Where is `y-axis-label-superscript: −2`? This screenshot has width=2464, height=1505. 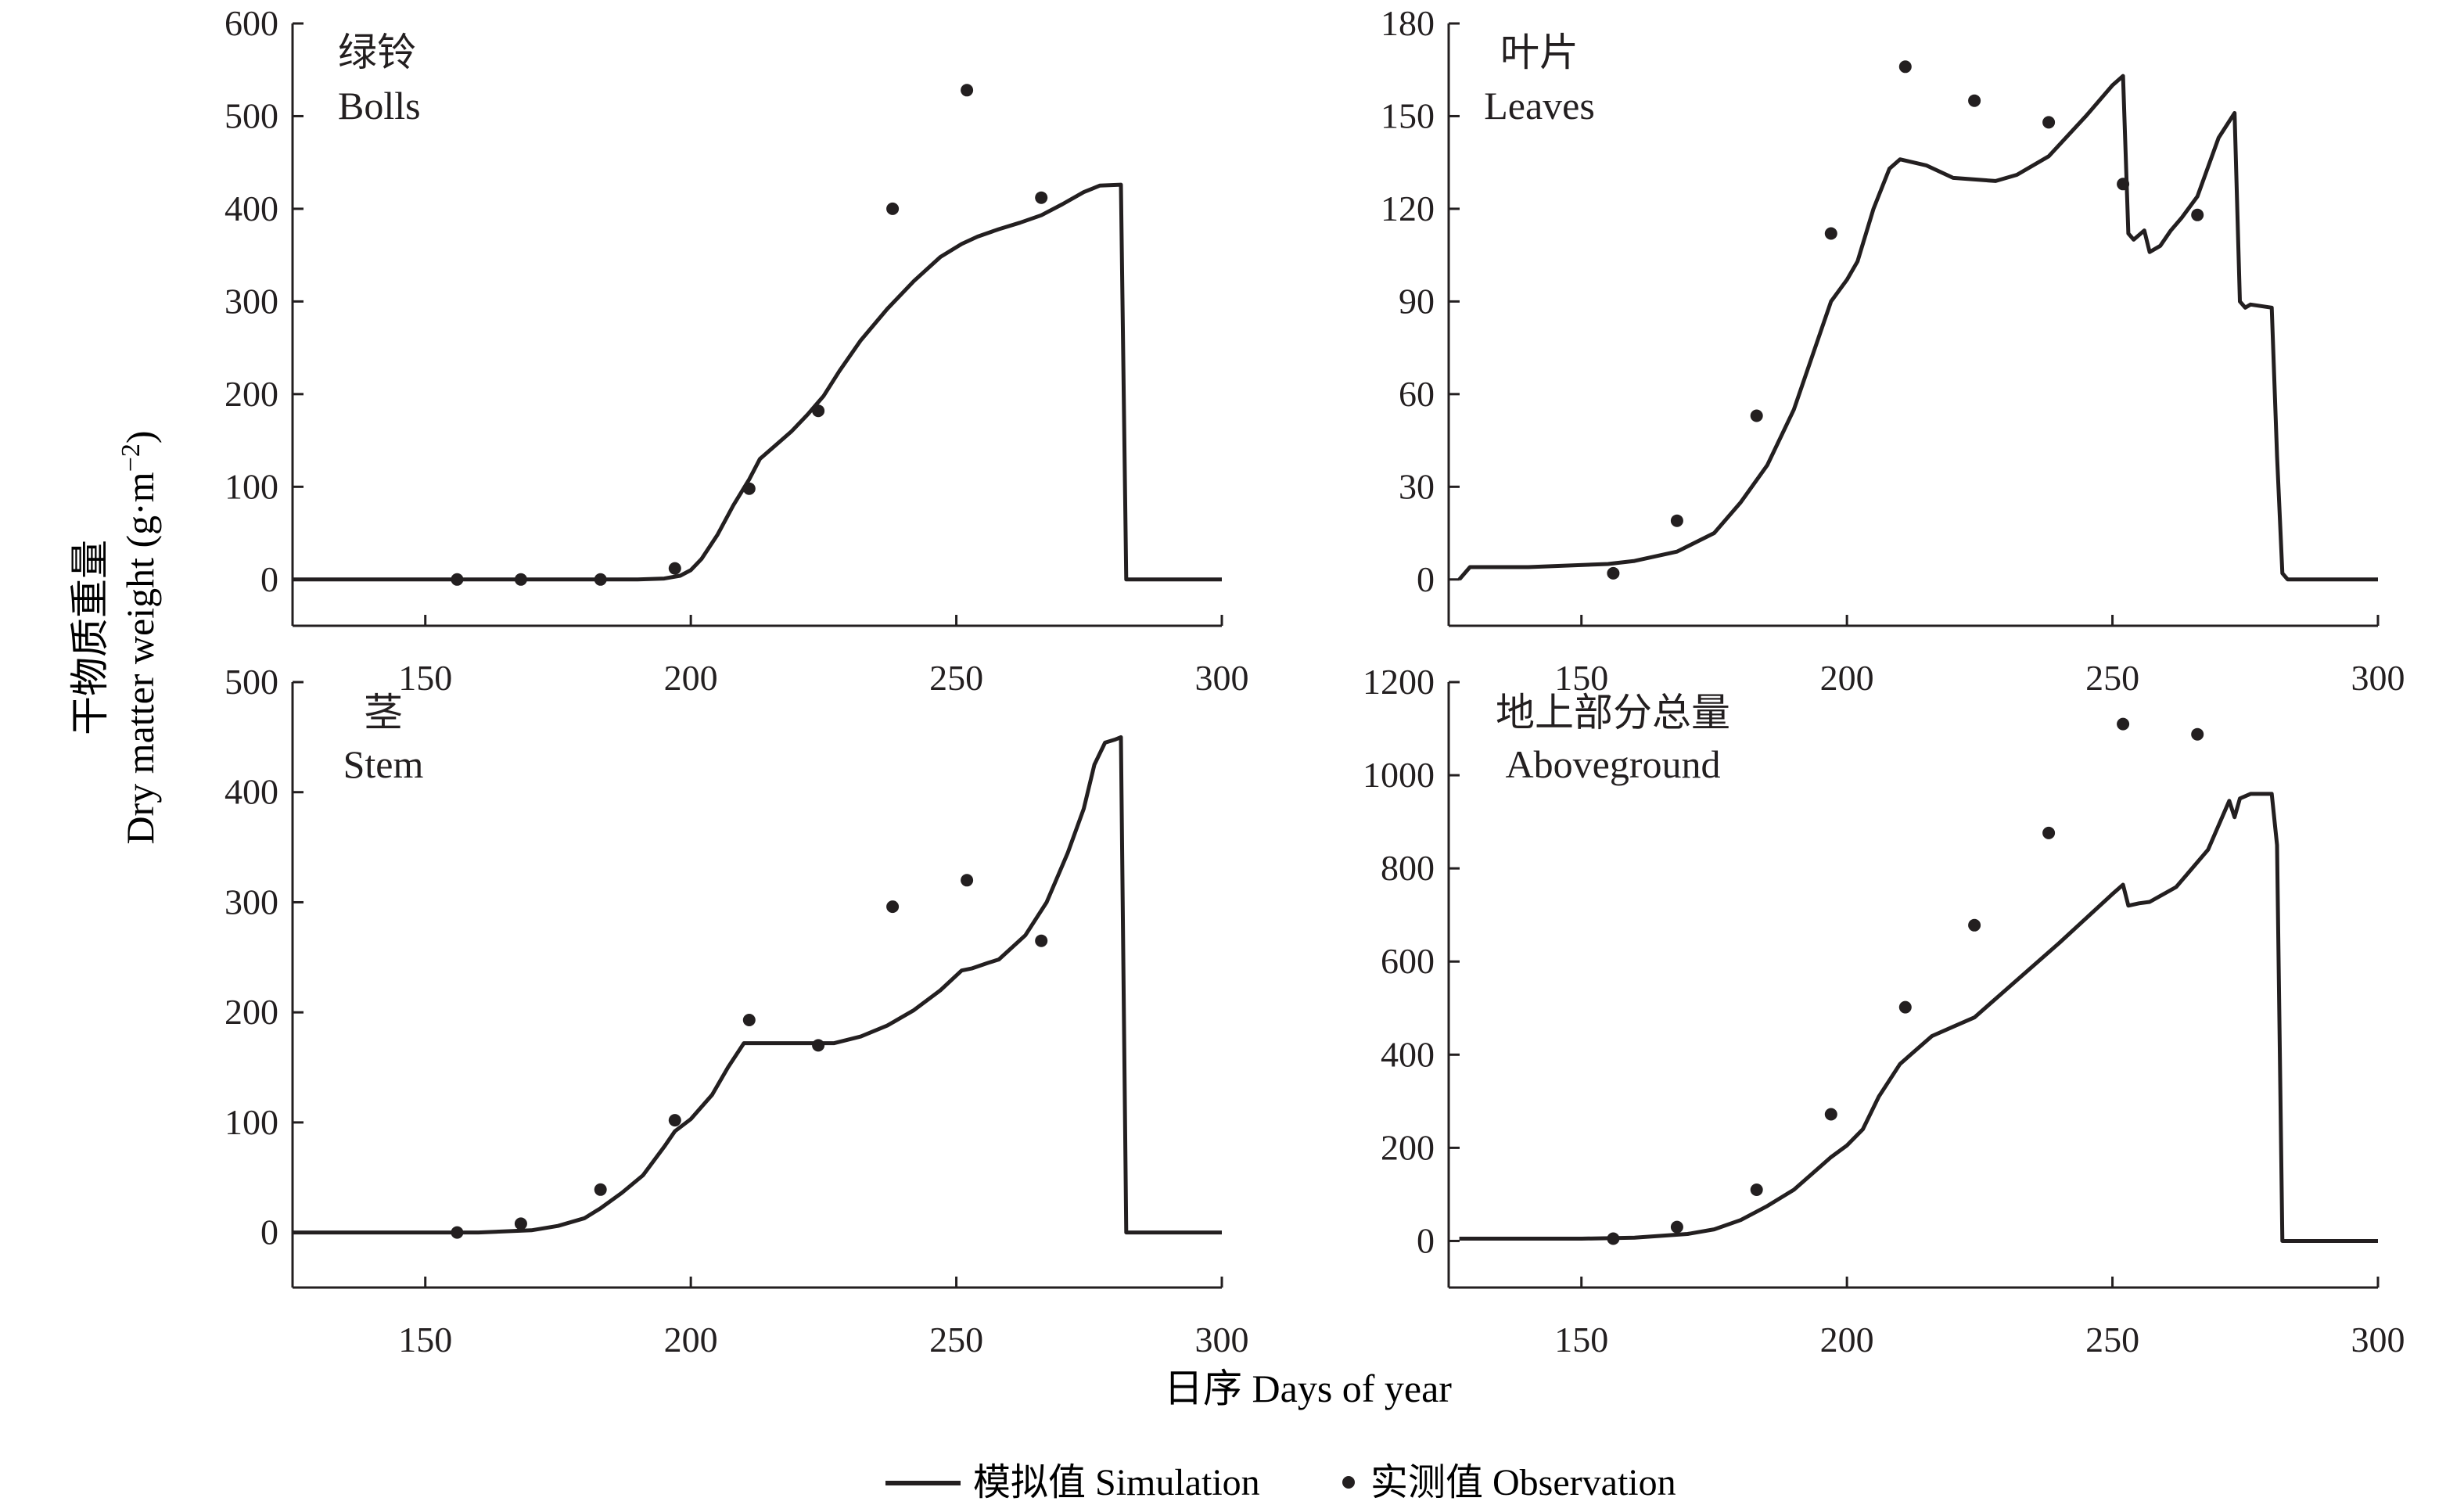
y-axis-label-superscript: −2 is located at coordinates (131, 458).